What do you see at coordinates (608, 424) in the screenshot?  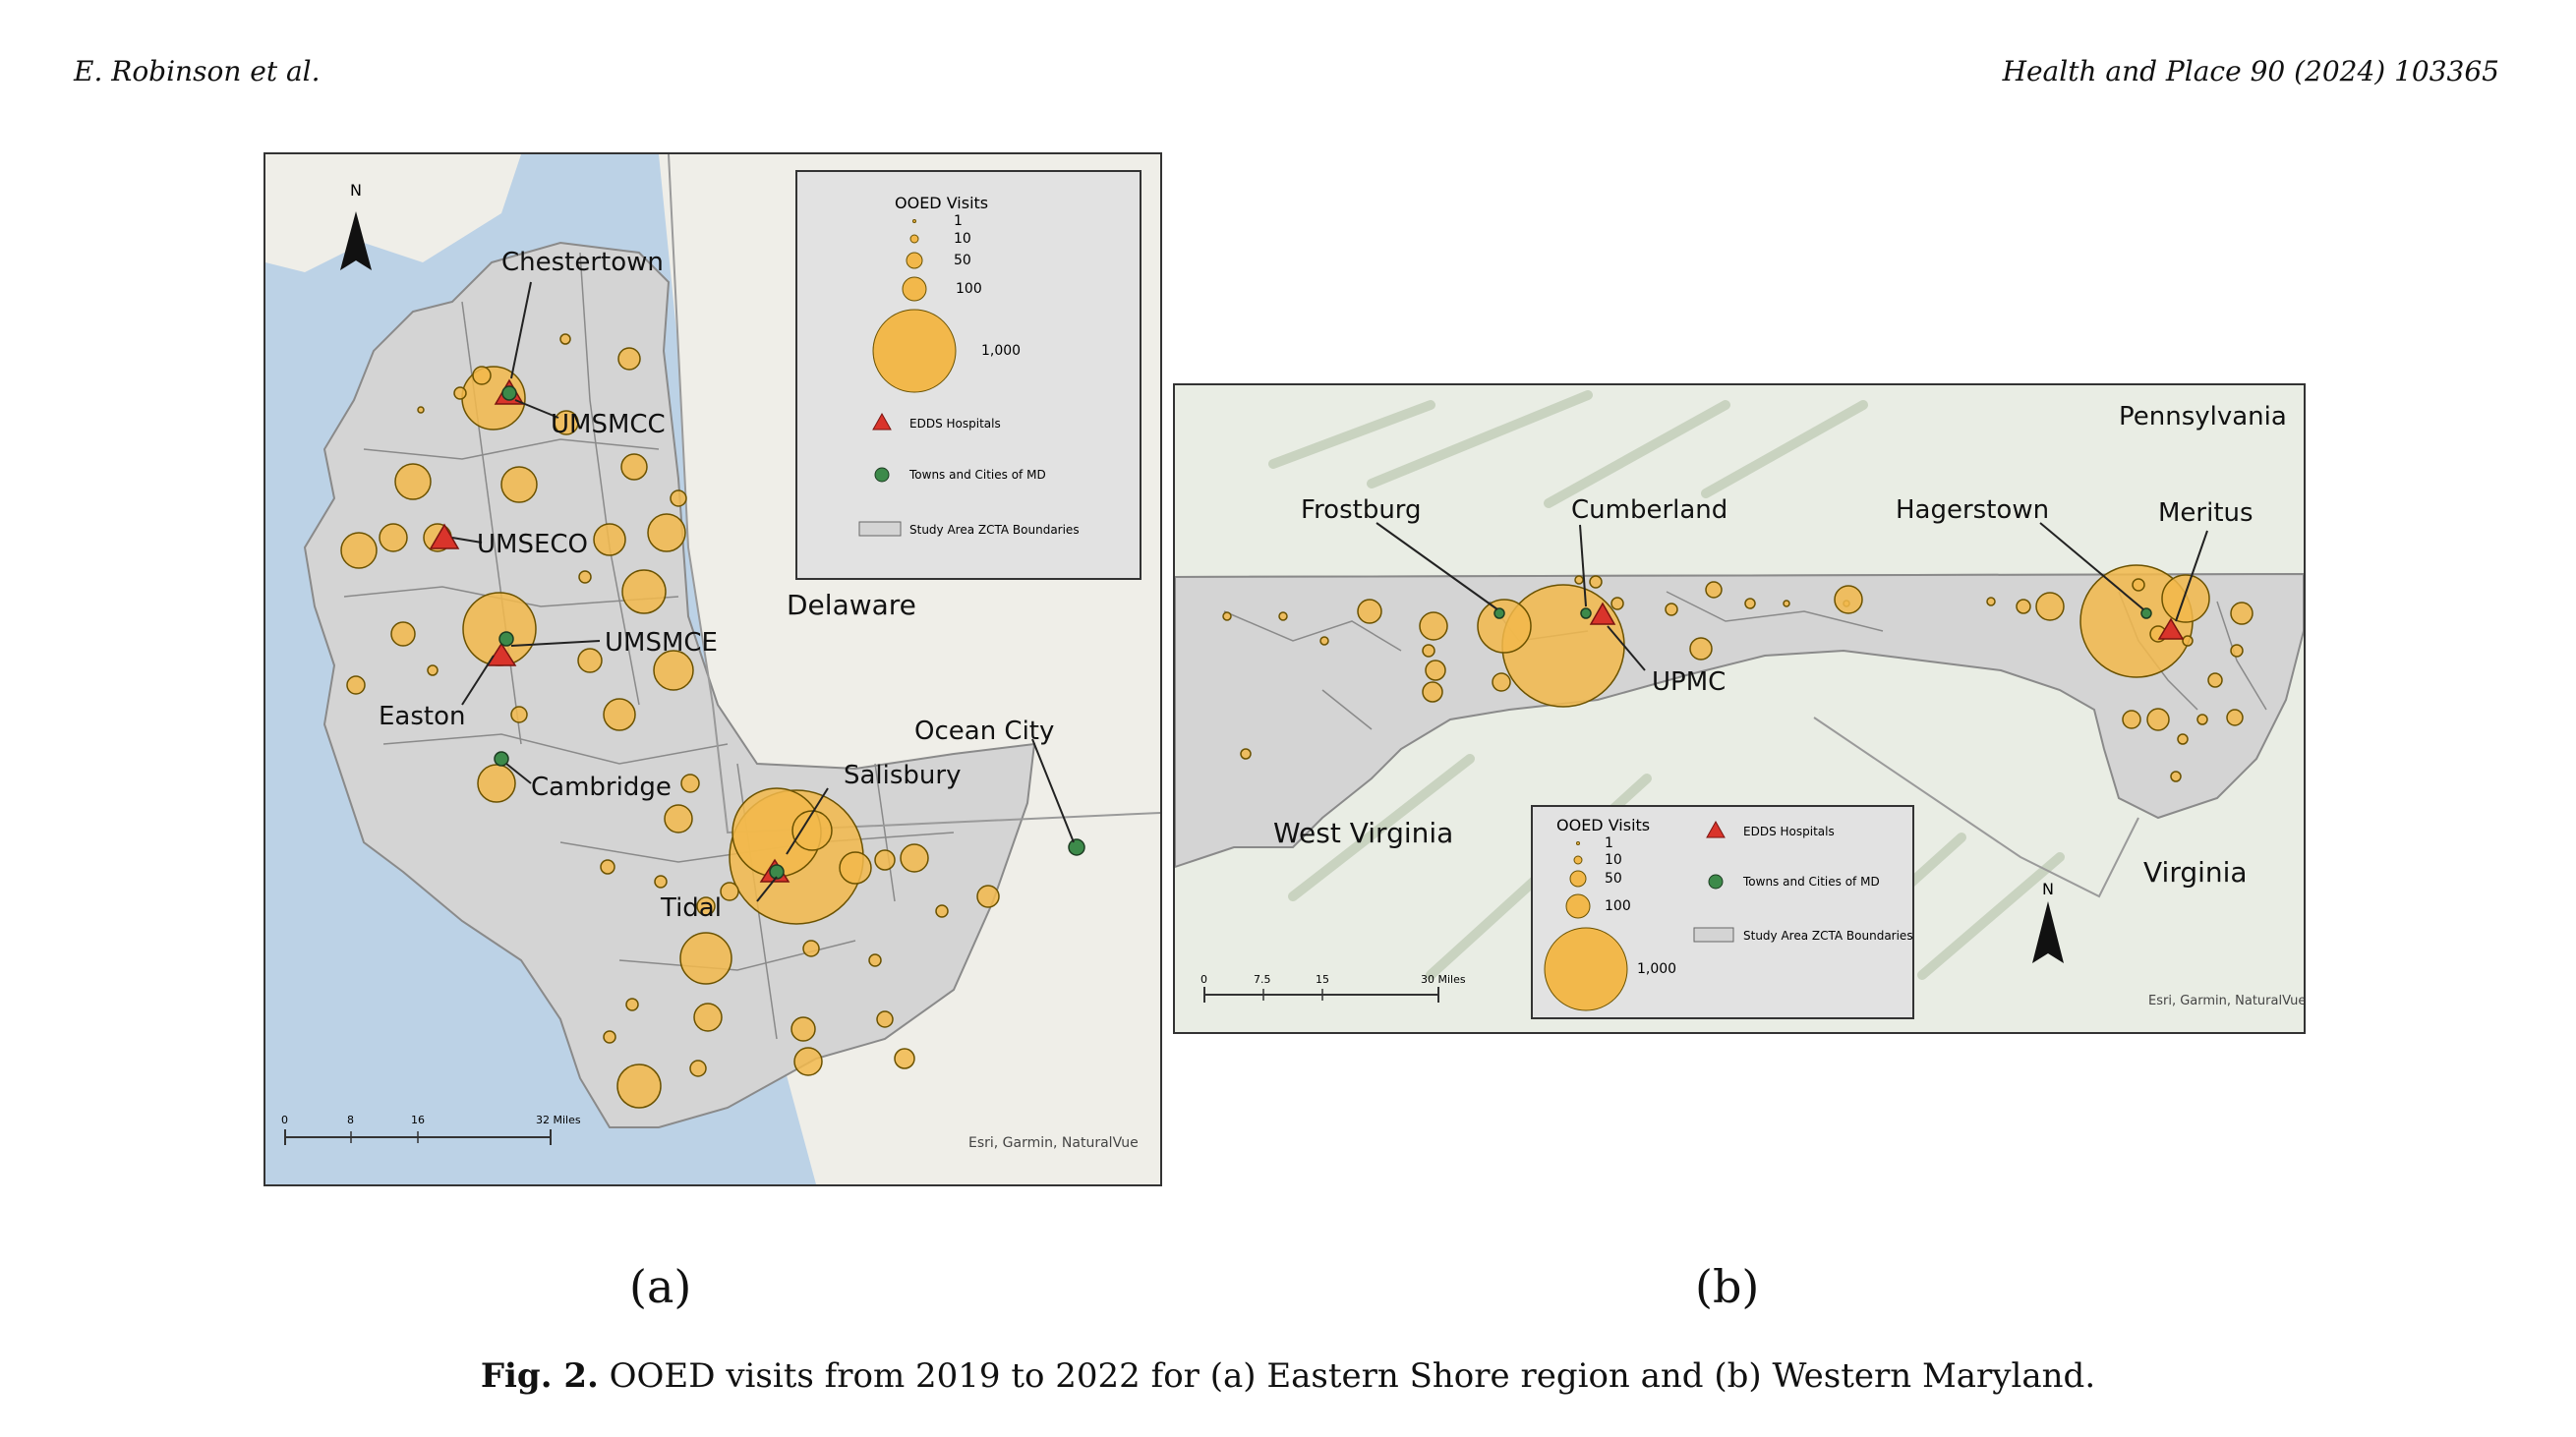 I see `label-umsmcc: UMSMCC` at bounding box center [608, 424].